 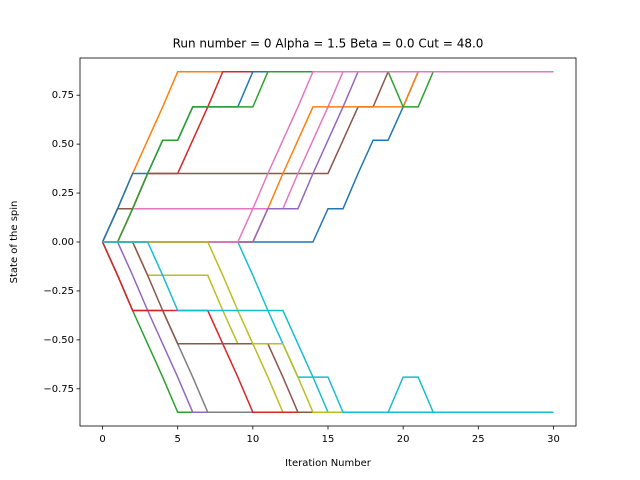 What do you see at coordinates (58, 291) in the screenshot?
I see `y-tick-label: −0.25` at bounding box center [58, 291].